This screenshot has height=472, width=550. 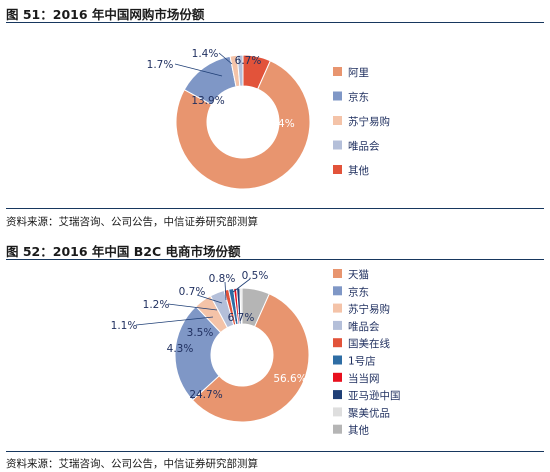 What do you see at coordinates (374, 395) in the screenshot?
I see `legend-label: 亚马逊中国` at bounding box center [374, 395].